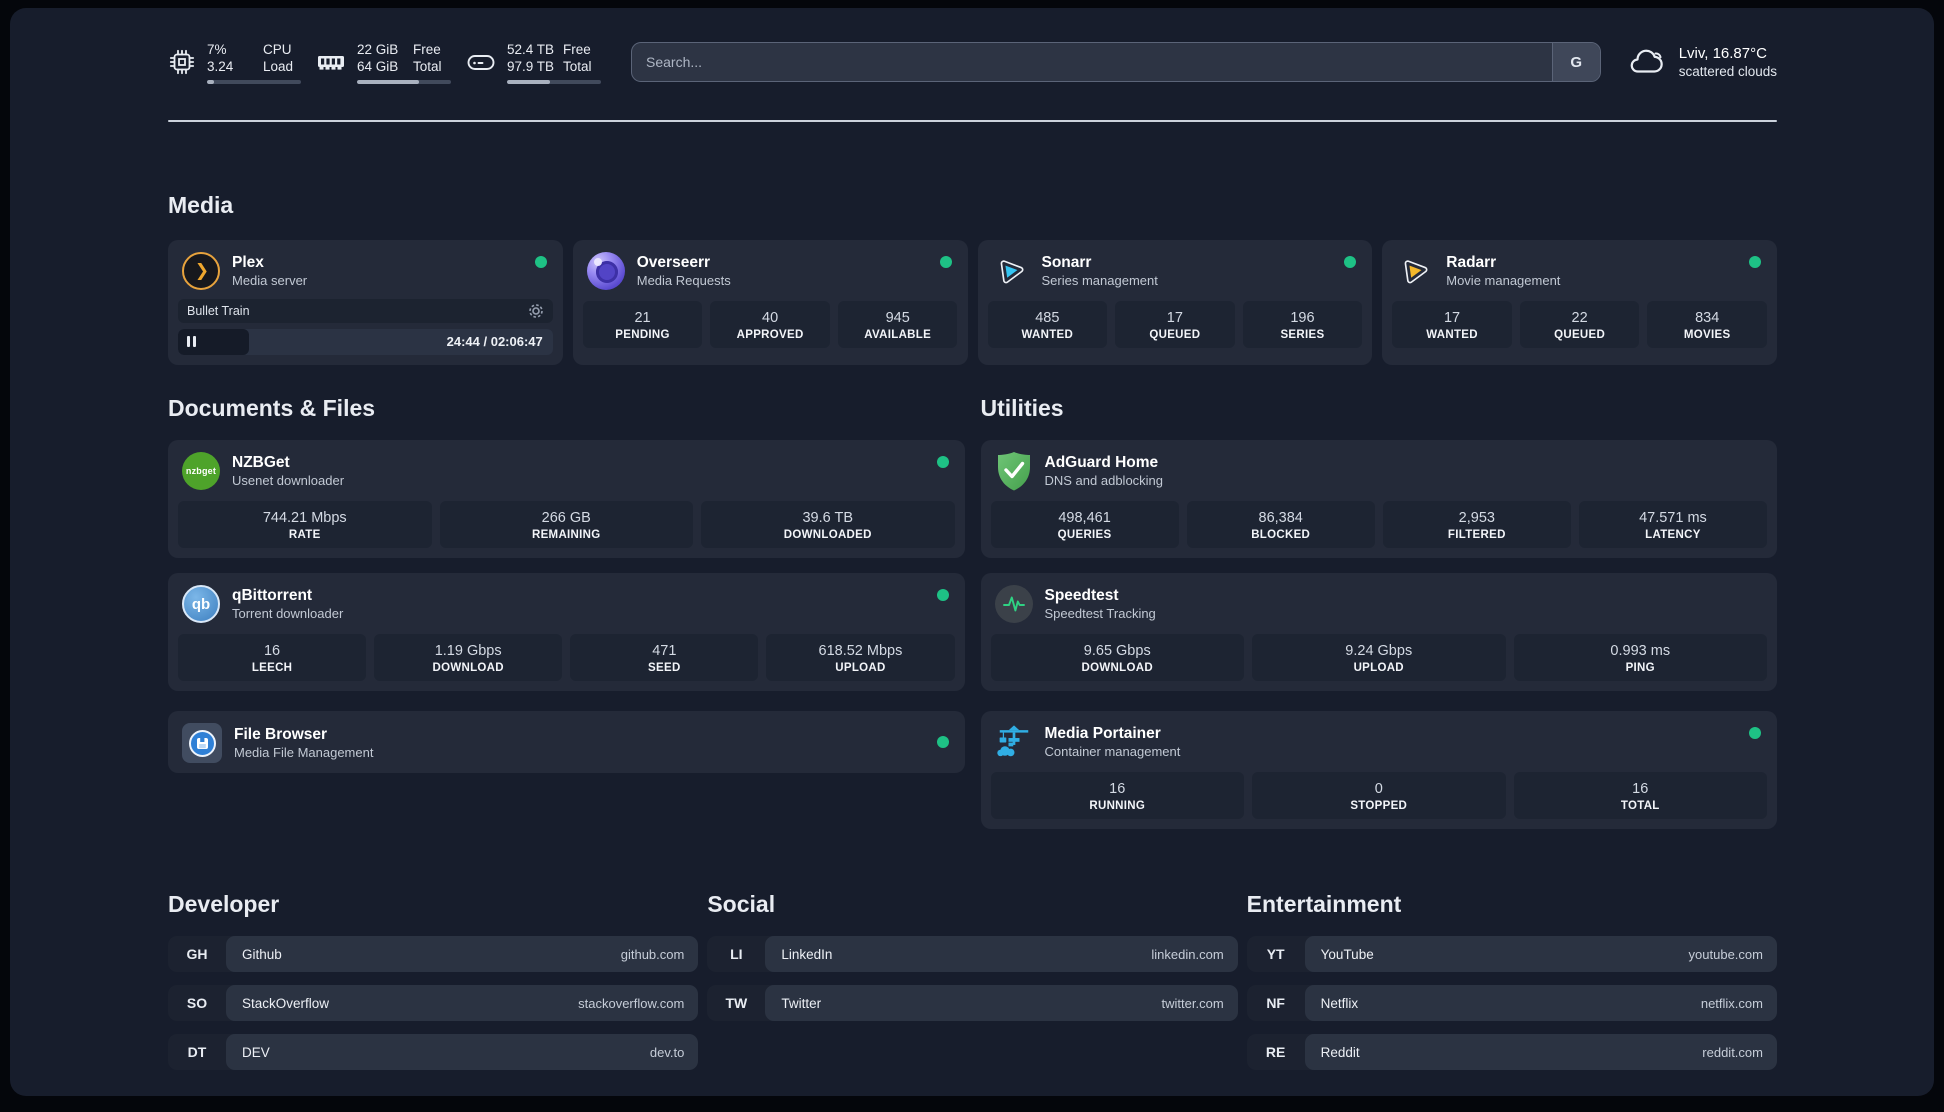 The width and height of the screenshot is (1944, 1112). Describe the element at coordinates (736, 954) in the screenshot. I see `bookmark-abbr: LI` at that location.